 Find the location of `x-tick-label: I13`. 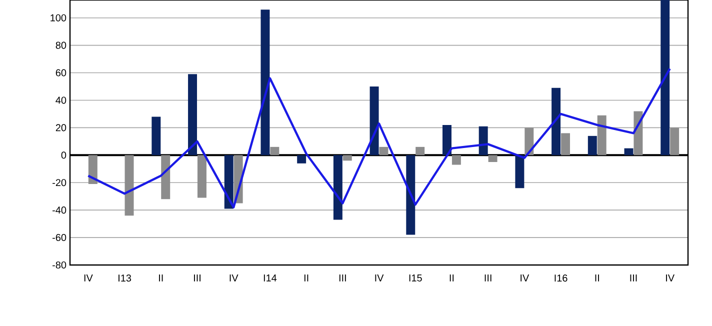

x-tick-label: I13 is located at coordinates (125, 278).